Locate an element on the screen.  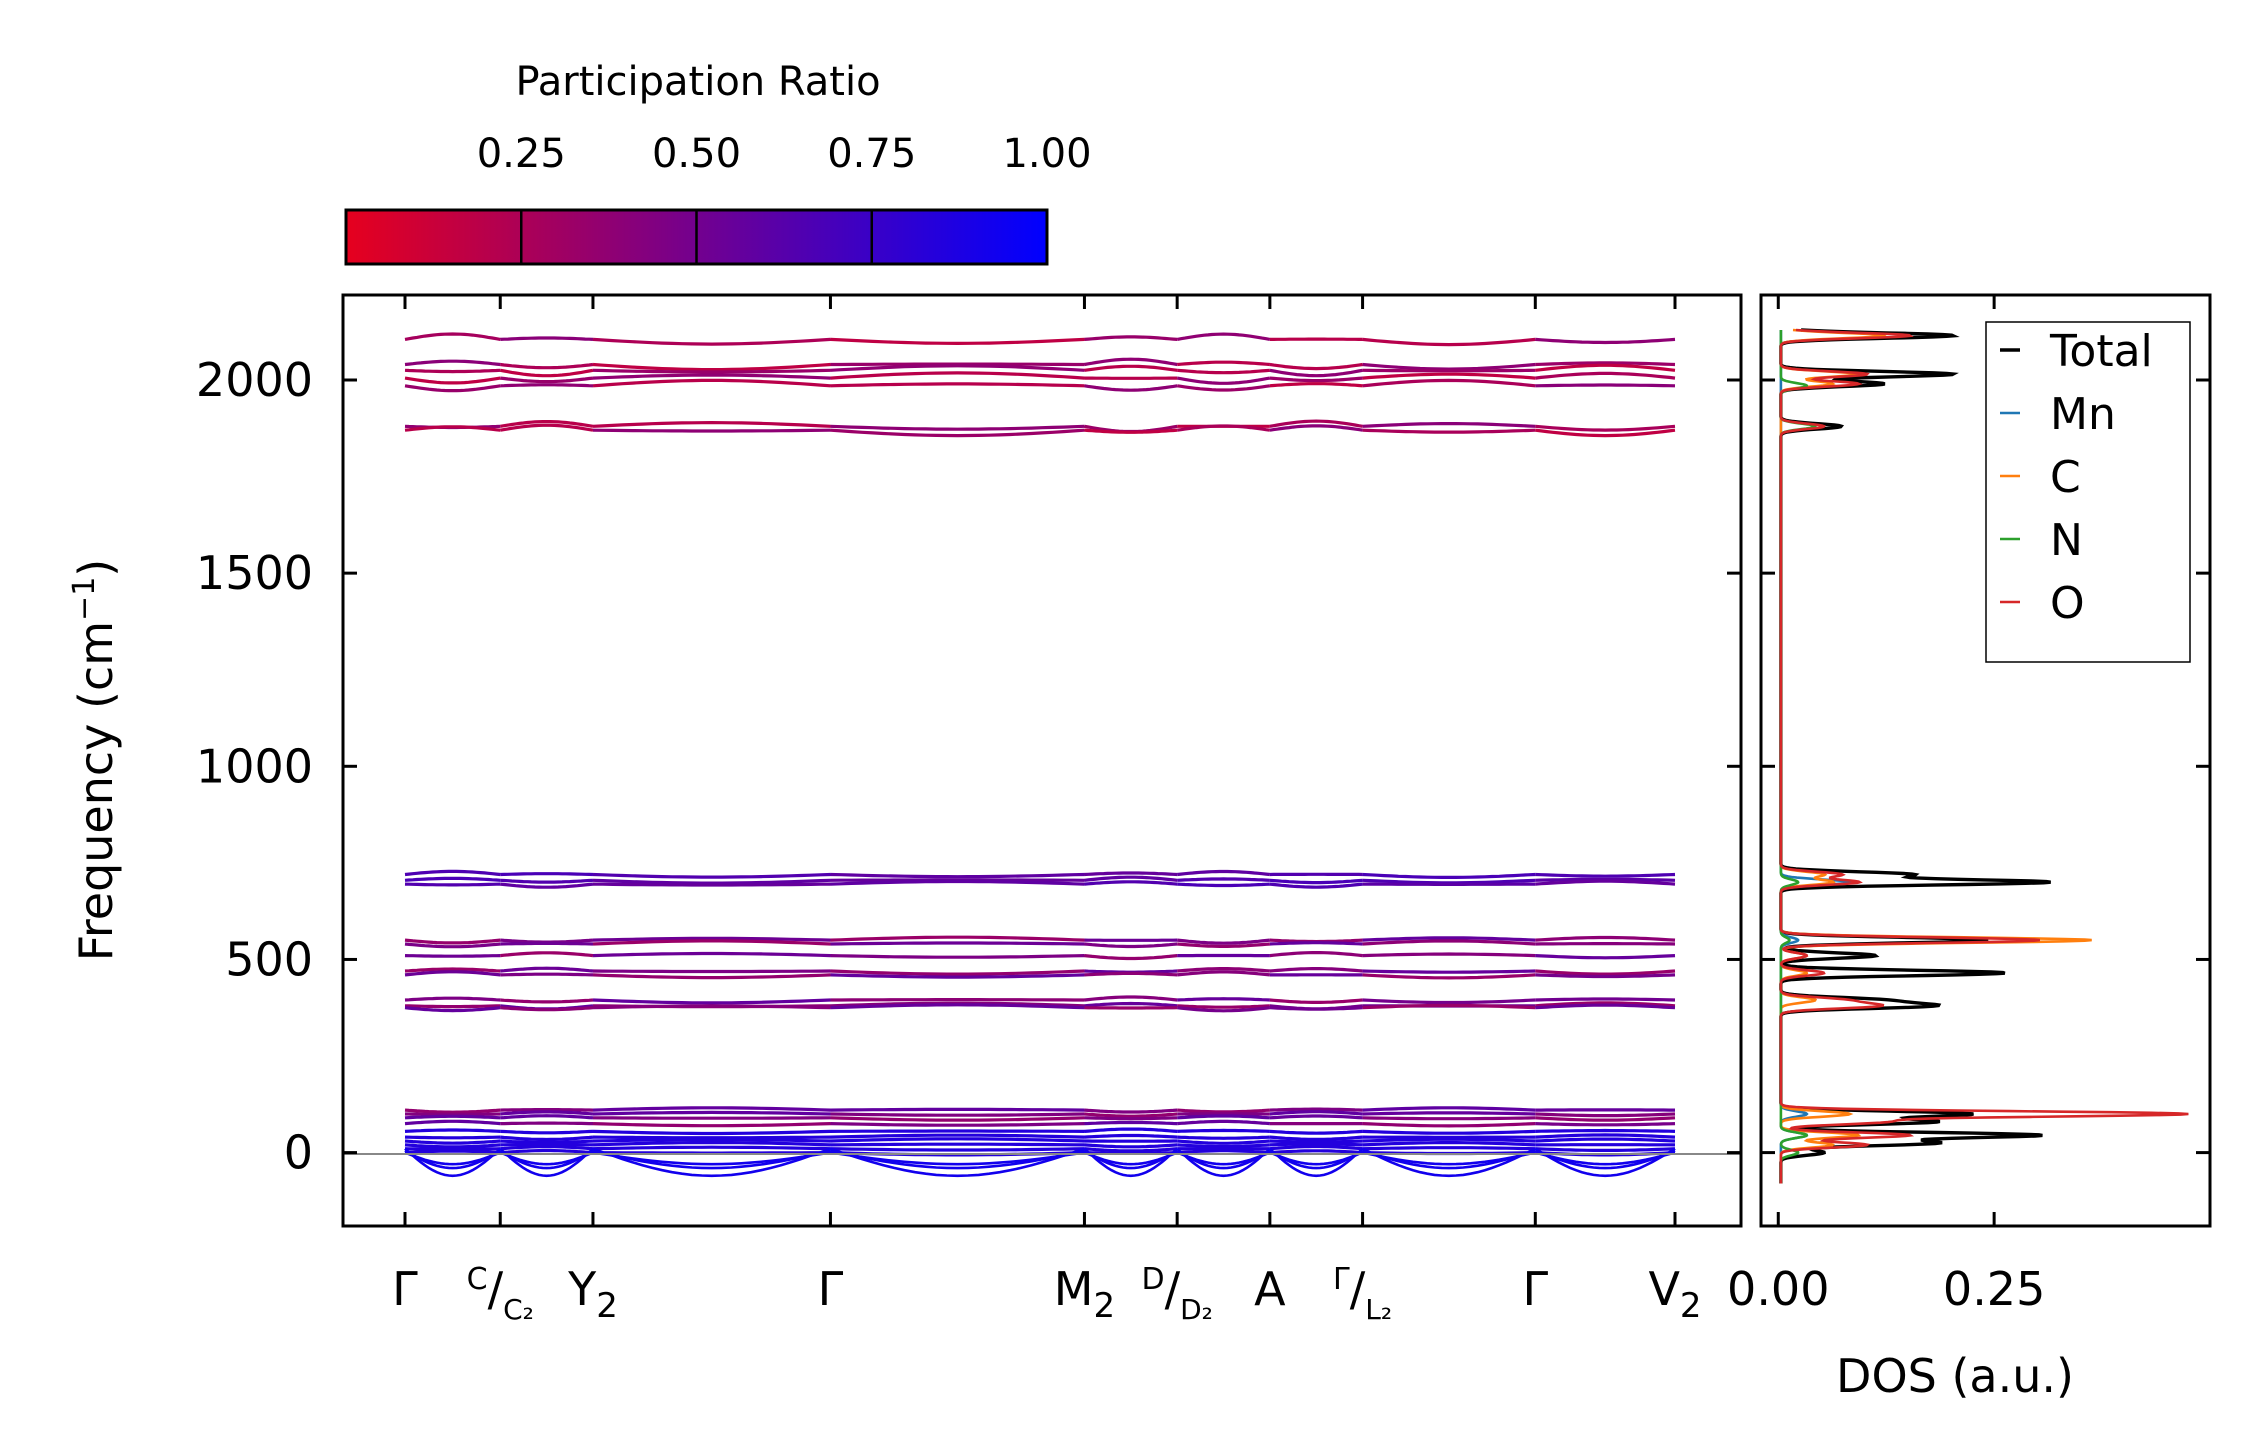
dos-x-axis-title: DOS (a.u.) is located at coordinates (1955, 1376).